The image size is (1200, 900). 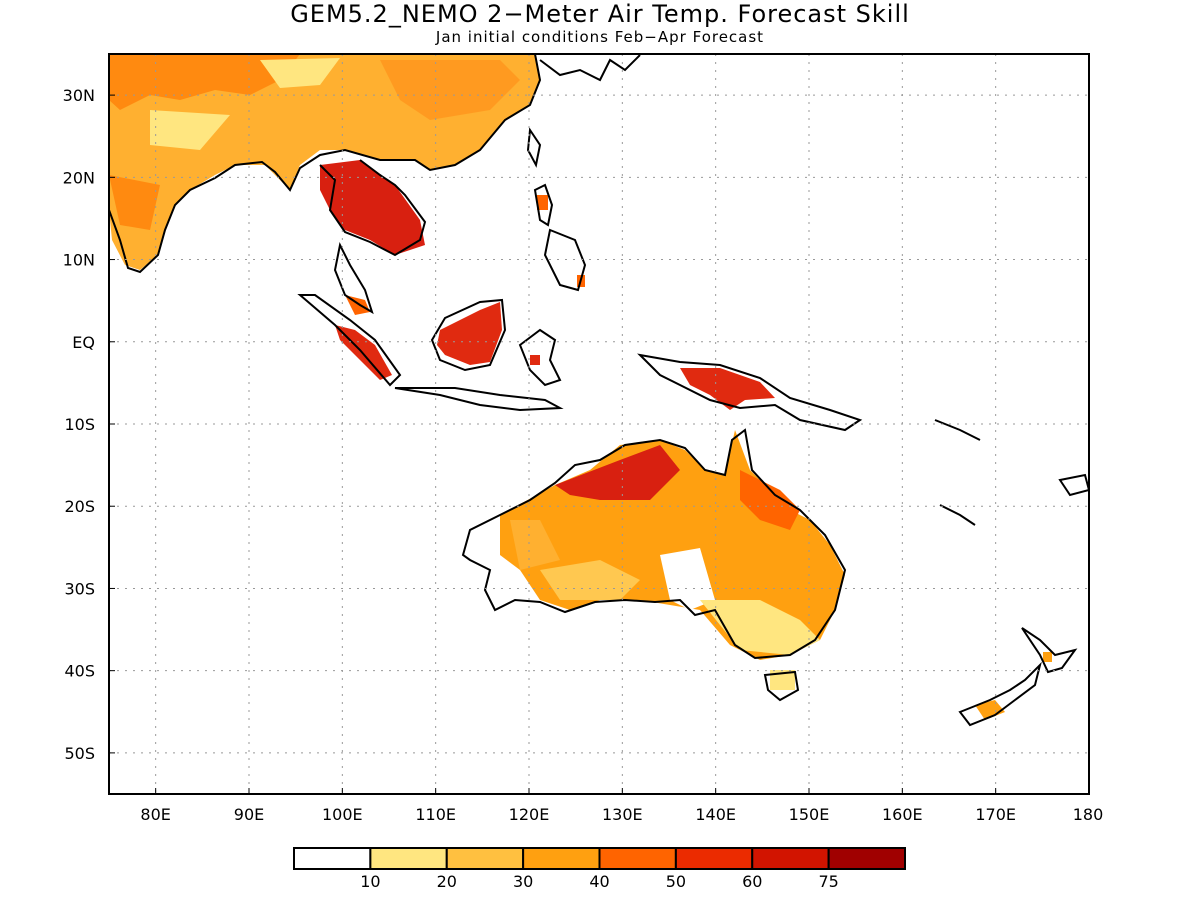 I want to click on colorbar-label: 20, so click(x=447, y=881).